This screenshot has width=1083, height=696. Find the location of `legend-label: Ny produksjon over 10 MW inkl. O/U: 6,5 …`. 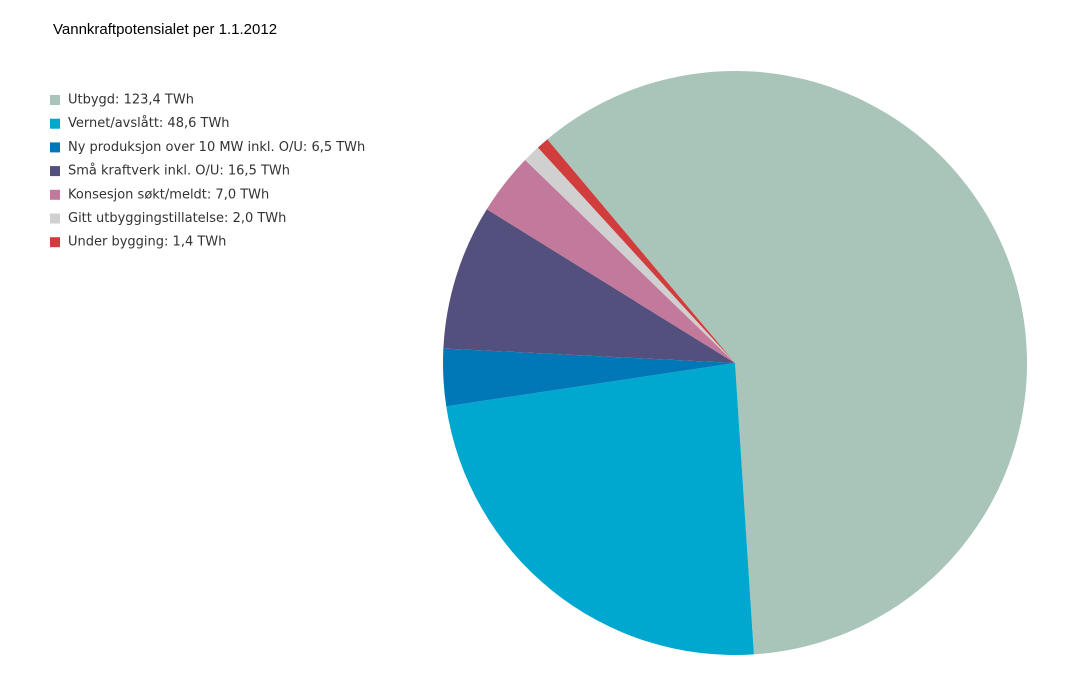

legend-label: Ny produksjon over 10 MW inkl. O/U: 6,5 … is located at coordinates (216, 147).